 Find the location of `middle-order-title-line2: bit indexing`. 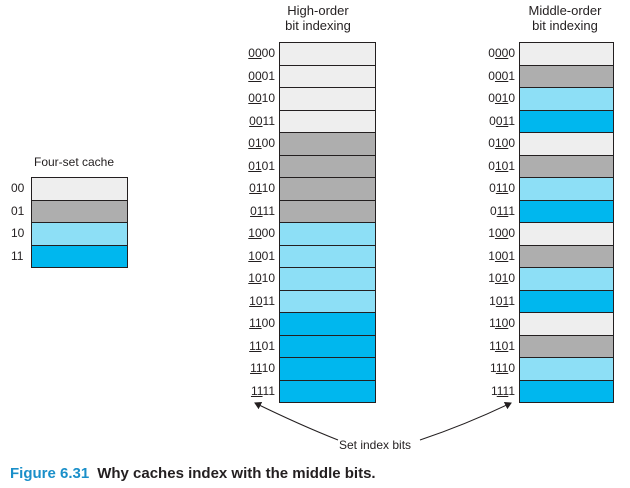

middle-order-title-line2: bit indexing is located at coordinates (565, 25).